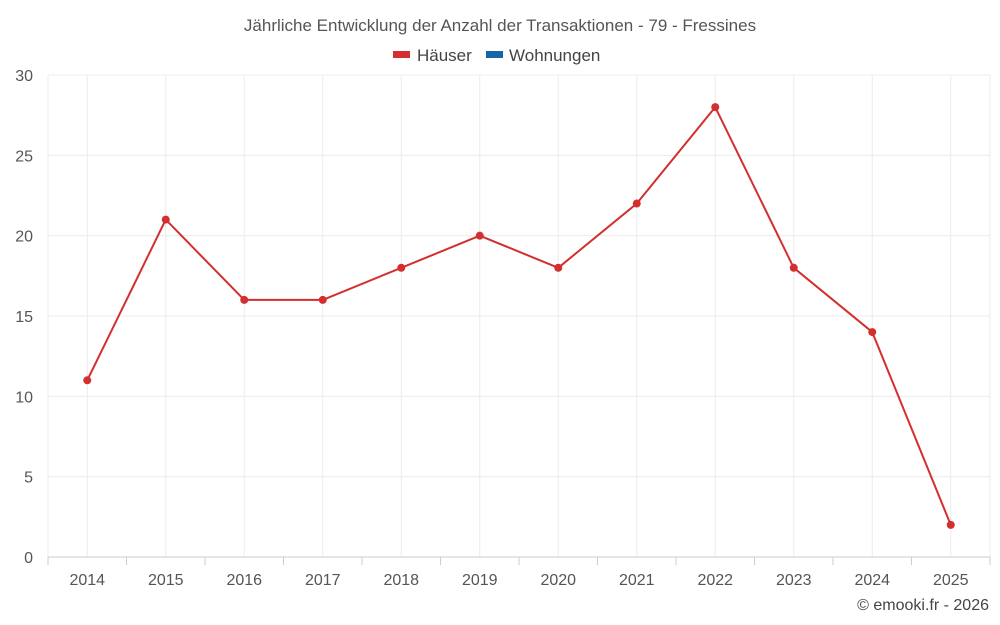  I want to click on x-tick-label: 2017, so click(323, 580).